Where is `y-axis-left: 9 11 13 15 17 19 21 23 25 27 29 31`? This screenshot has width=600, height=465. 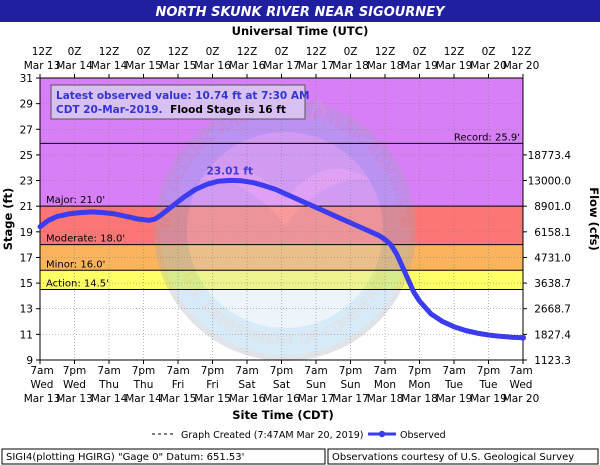 y-axis-left: 9 11 13 15 17 19 21 23 25 27 29 31 is located at coordinates (30, 220).